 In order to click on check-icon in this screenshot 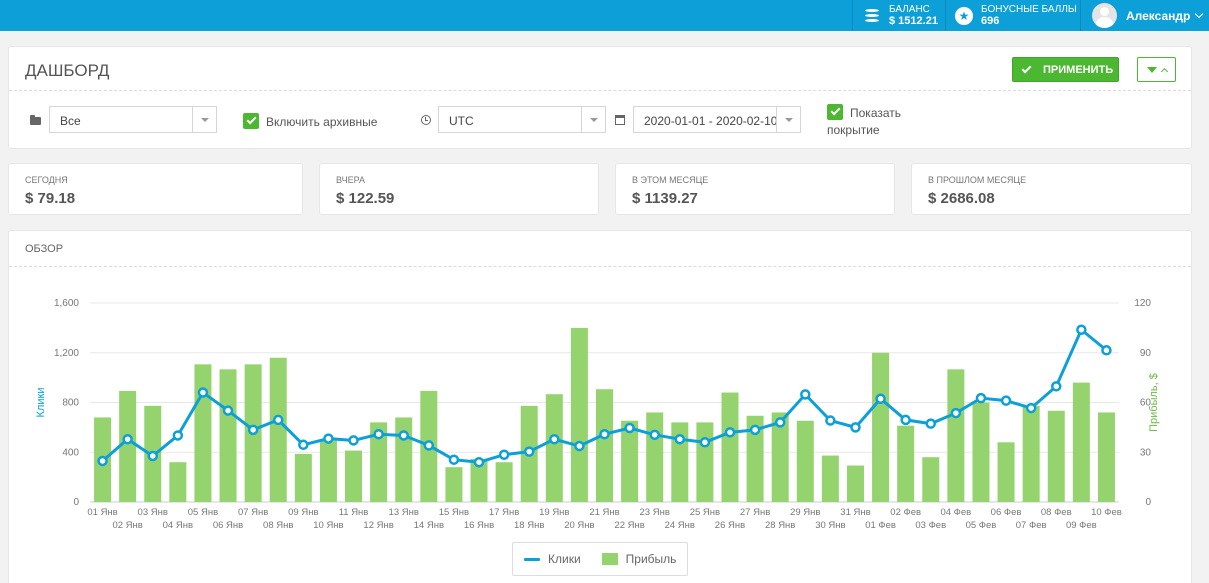, I will do `click(1026, 68)`.